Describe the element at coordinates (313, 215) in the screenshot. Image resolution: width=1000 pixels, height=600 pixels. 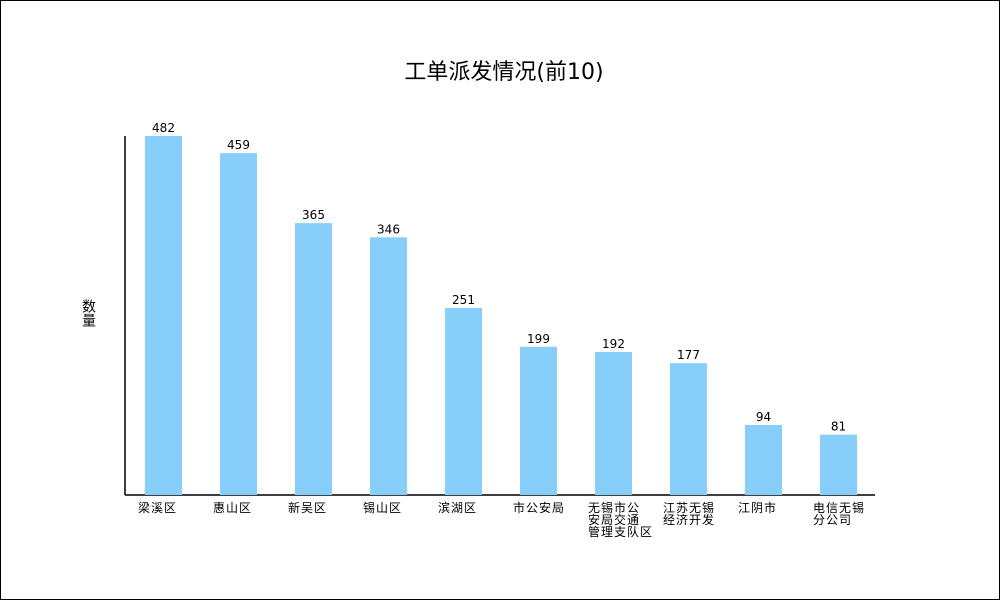
I see `data-label-3: 365` at that location.